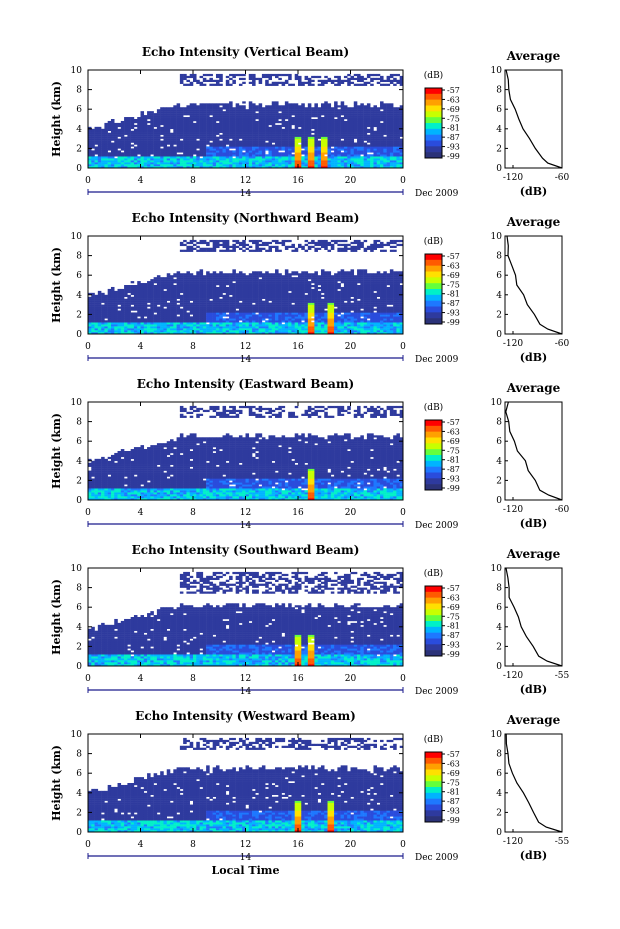  I want to click on colorbar-tick-label: -57, so click(453, 256).